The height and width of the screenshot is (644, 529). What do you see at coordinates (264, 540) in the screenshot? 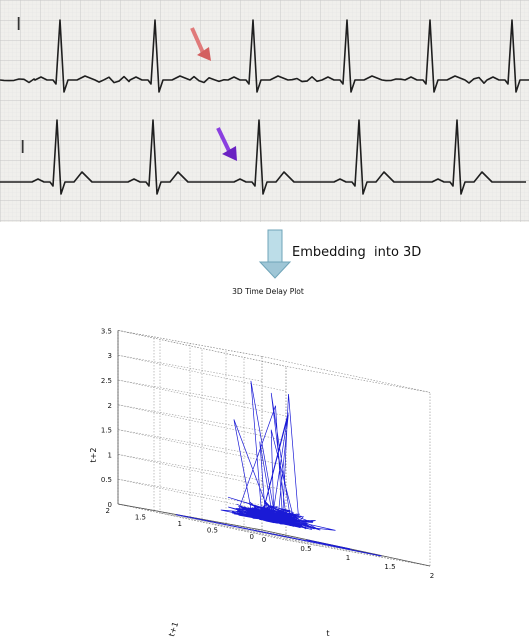
I see `x-tick-label: 0` at bounding box center [264, 540].